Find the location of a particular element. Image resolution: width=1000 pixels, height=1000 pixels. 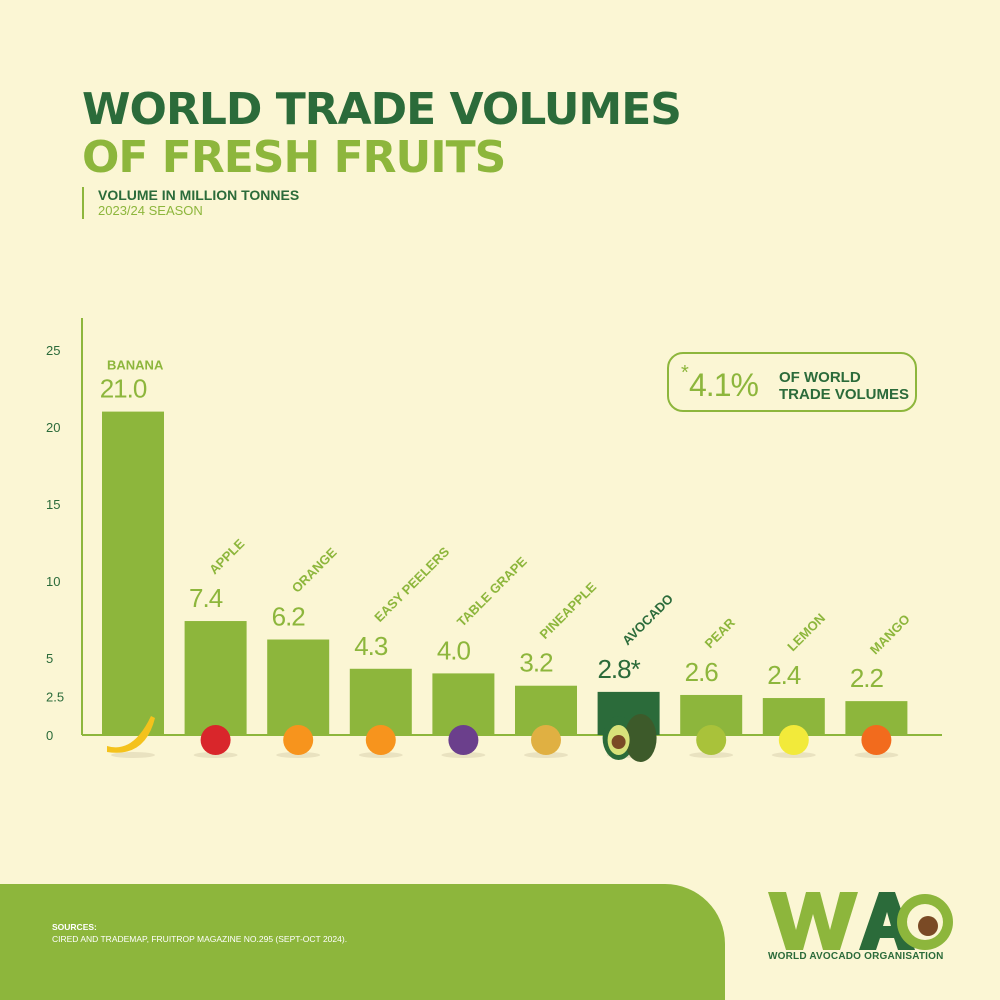

pear-icon is located at coordinates (711, 740).